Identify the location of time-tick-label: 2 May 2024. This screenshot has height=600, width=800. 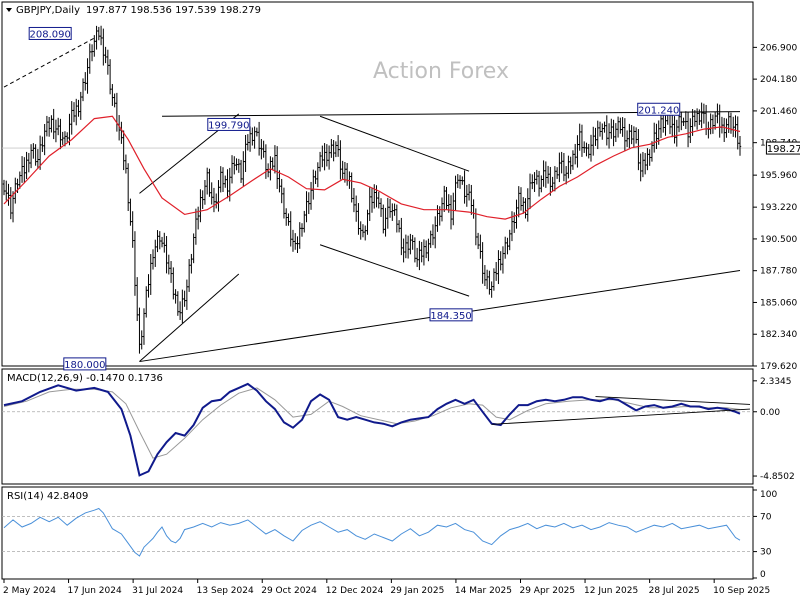
(29, 591).